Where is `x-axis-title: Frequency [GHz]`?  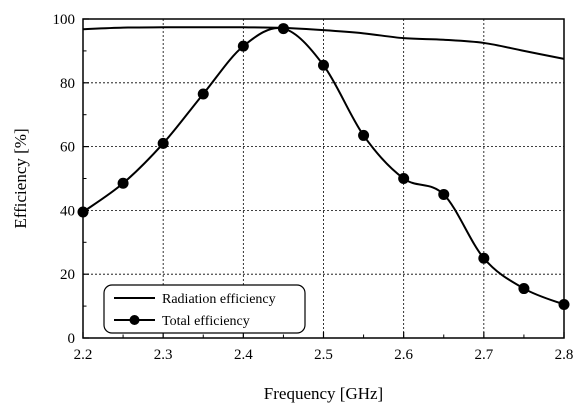
x-axis-title: Frequency [GHz] is located at coordinates (323, 393).